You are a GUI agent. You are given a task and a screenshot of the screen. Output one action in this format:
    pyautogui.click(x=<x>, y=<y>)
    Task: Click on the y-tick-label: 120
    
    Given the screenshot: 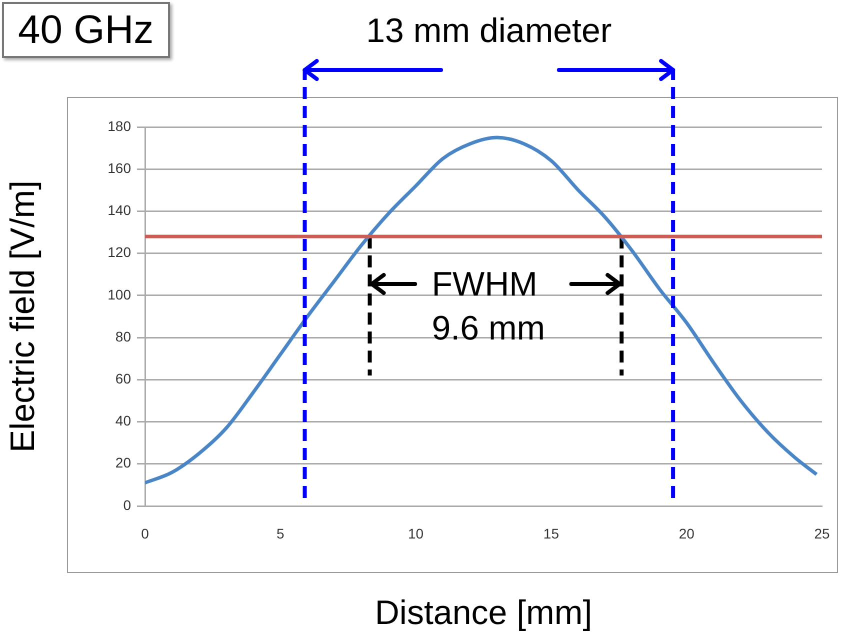 What is the action you would take?
    pyautogui.click(x=120, y=252)
    